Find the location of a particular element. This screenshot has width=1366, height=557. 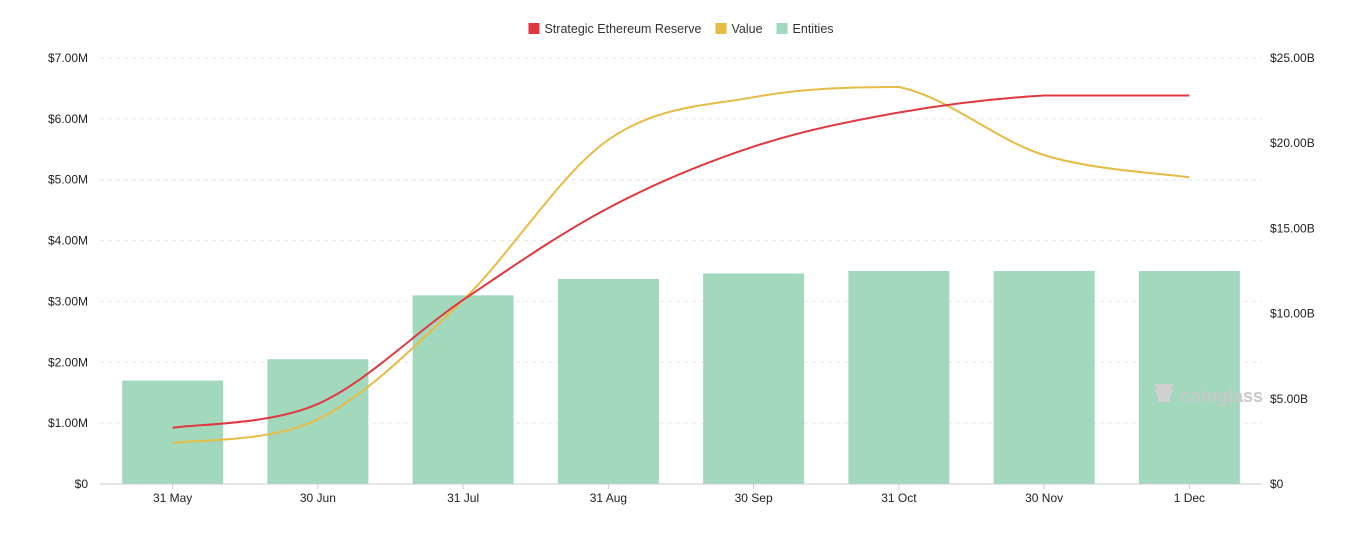

x-axis-tick-label: 31 May is located at coordinates (172, 498).